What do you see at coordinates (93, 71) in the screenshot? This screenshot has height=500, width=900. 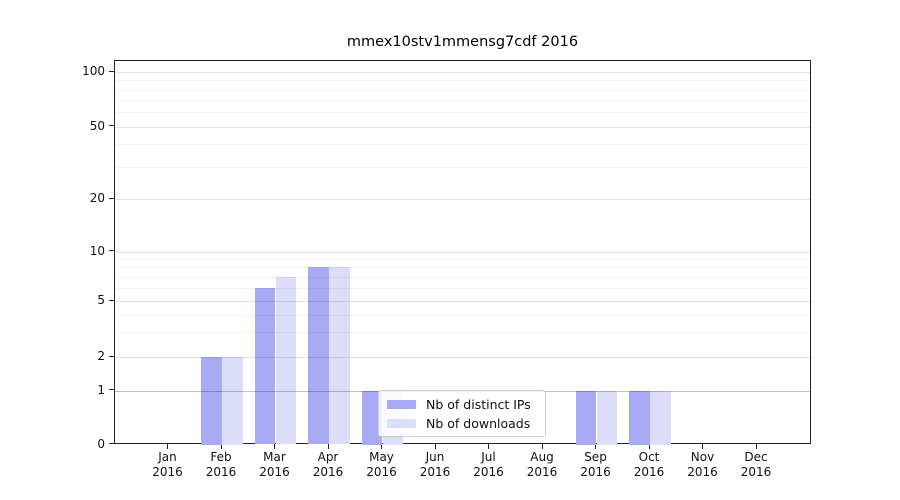 I see `y-tick-label-100: 100` at bounding box center [93, 71].